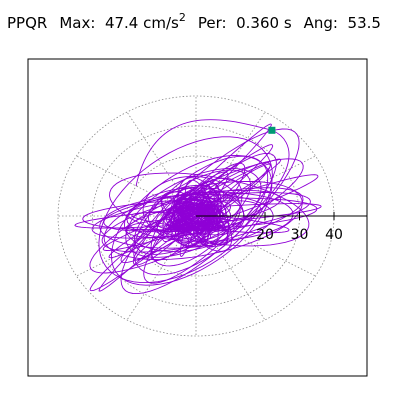 The height and width of the screenshot is (400, 400). What do you see at coordinates (212, 23) in the screenshot?
I see `period-label: Per:` at bounding box center [212, 23].